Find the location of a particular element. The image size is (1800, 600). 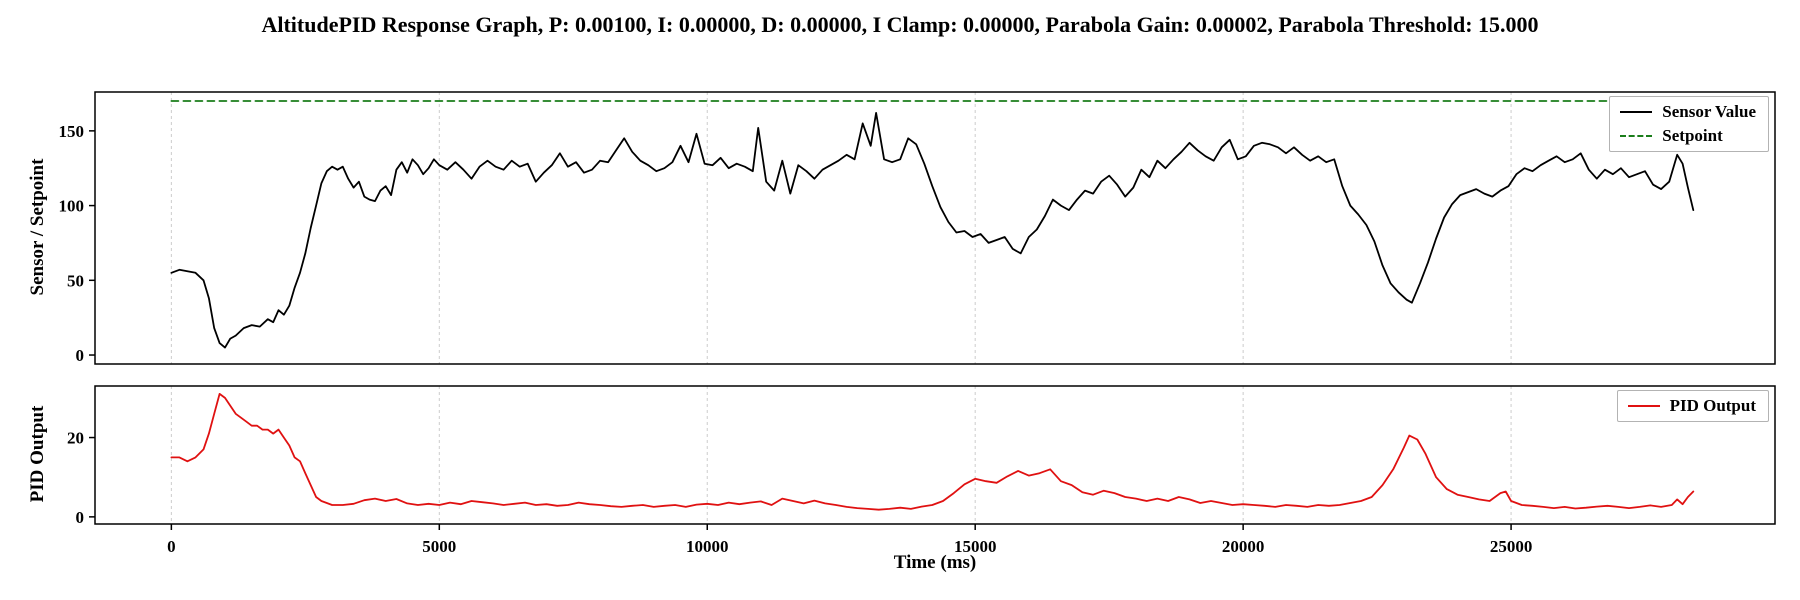

legend-item-setpoint: Setpoint is located at coordinates (1688, 136).